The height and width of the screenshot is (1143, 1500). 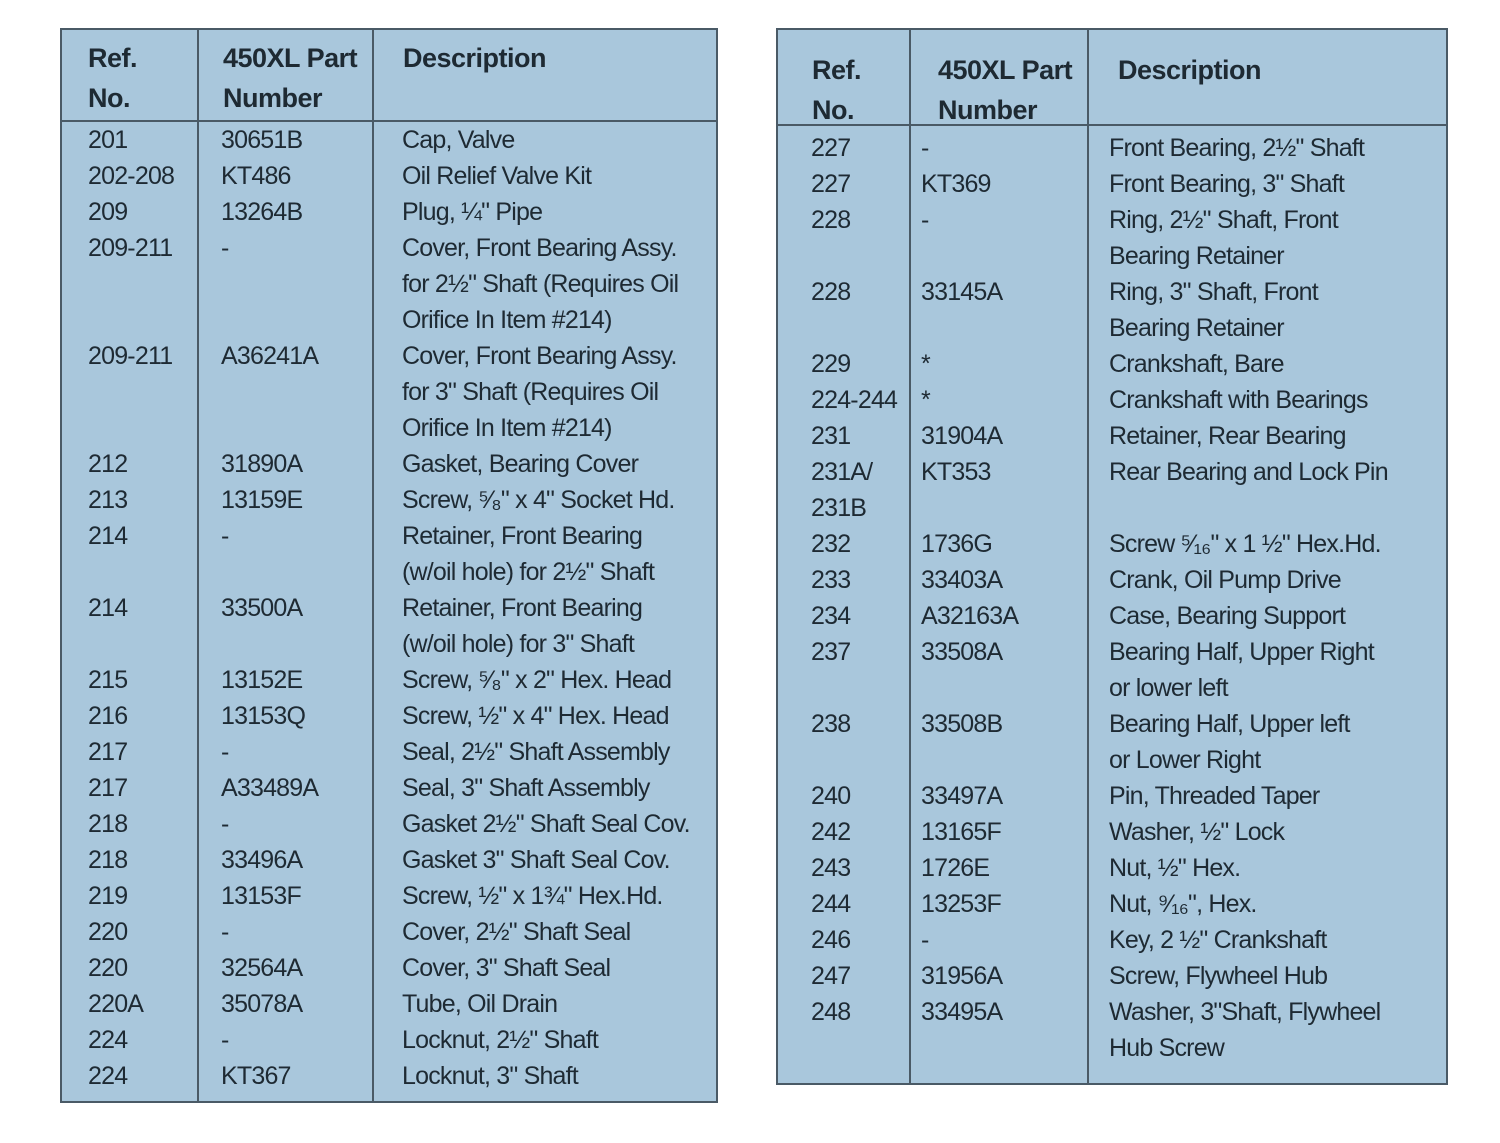 What do you see at coordinates (389, 896) in the screenshot?
I see `table-row: 219 13153F Screw, ½" x 1¾" Hex.Hd.` at bounding box center [389, 896].